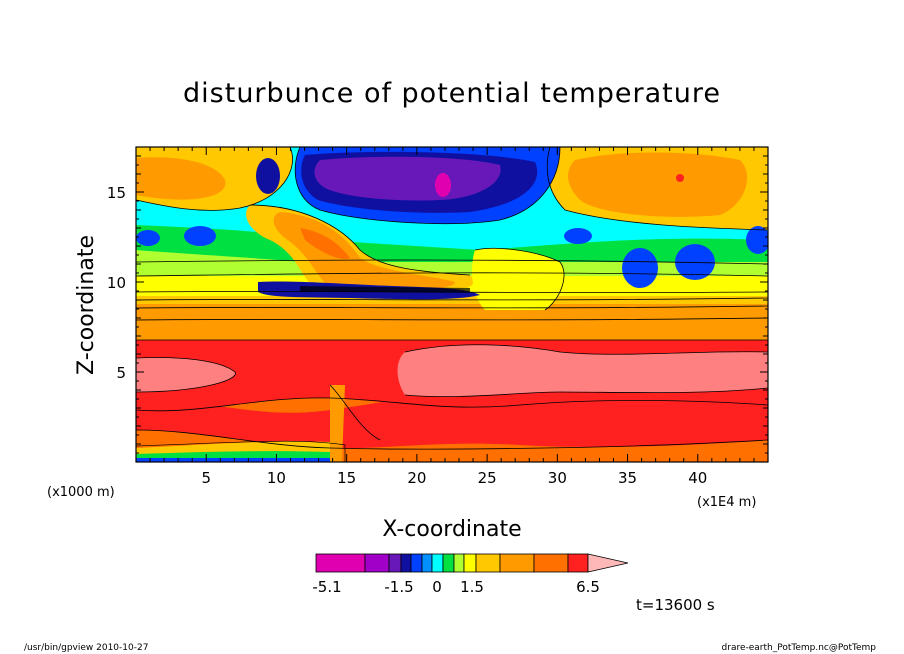  What do you see at coordinates (578, 236) in the screenshot?
I see `field-cold-cell-right4` at bounding box center [578, 236].